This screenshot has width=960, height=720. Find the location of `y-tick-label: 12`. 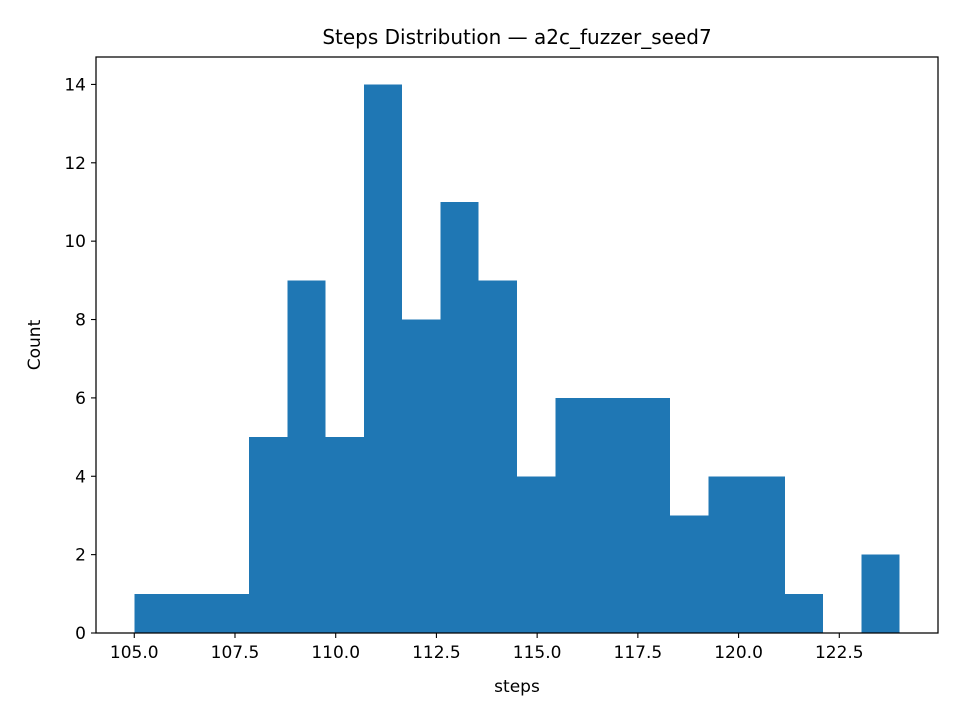

y-tick-label: 12 is located at coordinates (75, 164).